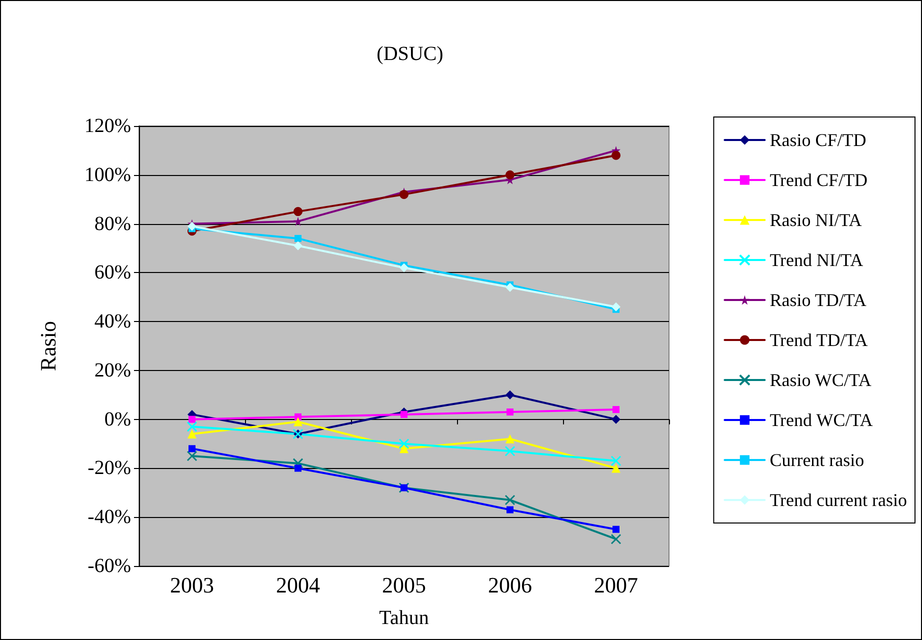 The width and height of the screenshot is (922, 640). Describe the element at coordinates (821, 420) in the screenshot. I see `legend-label: Trend WC/TA` at that location.